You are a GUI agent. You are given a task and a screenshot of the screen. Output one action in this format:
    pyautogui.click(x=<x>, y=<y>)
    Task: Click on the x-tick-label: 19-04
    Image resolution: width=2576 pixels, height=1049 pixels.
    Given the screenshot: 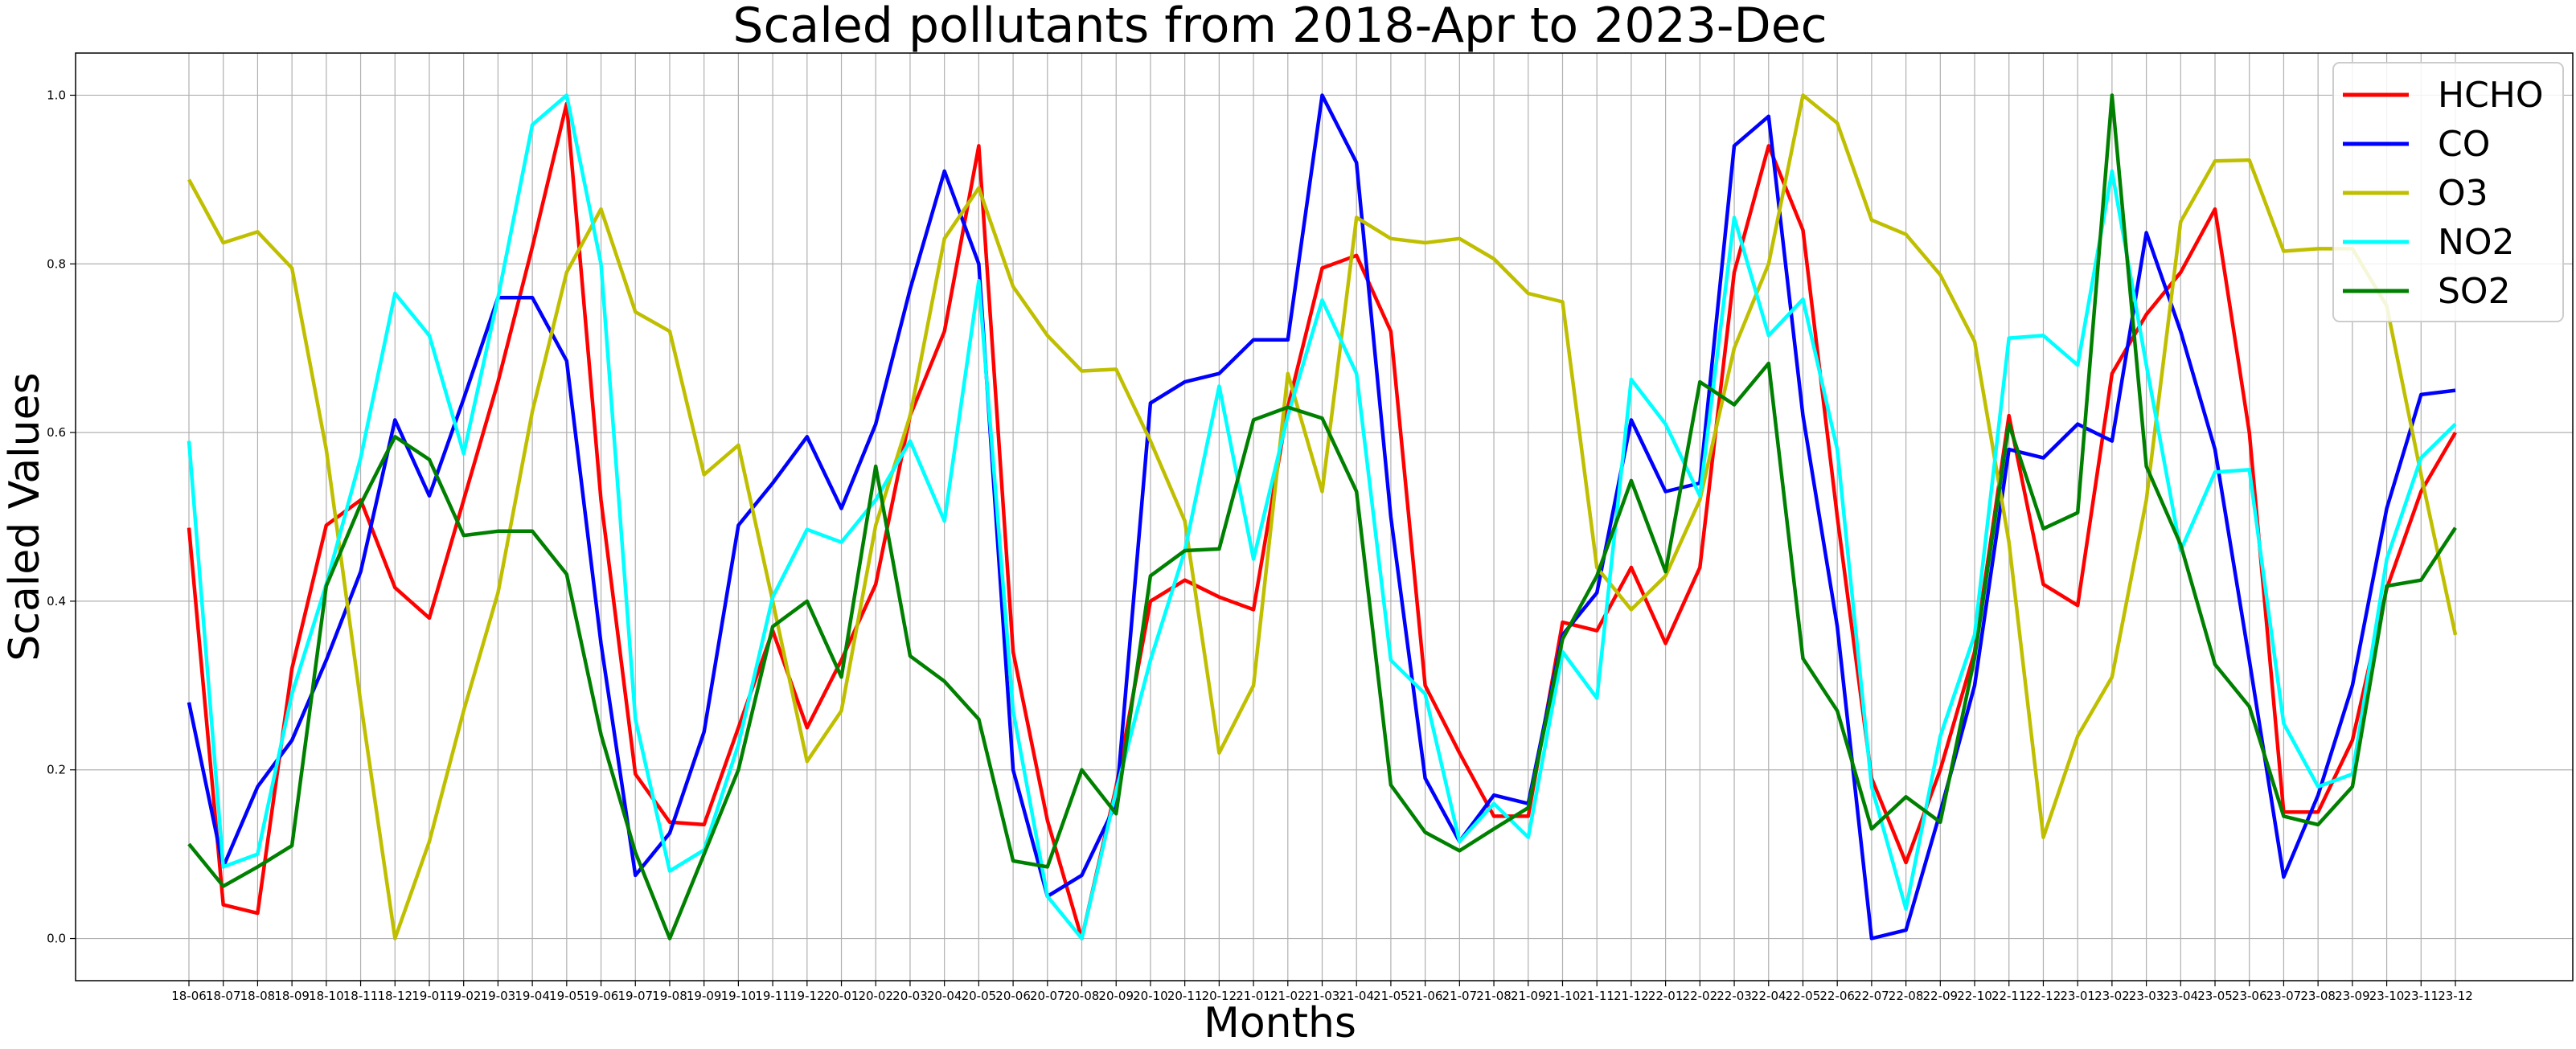 What is the action you would take?
    pyautogui.click(x=532, y=996)
    